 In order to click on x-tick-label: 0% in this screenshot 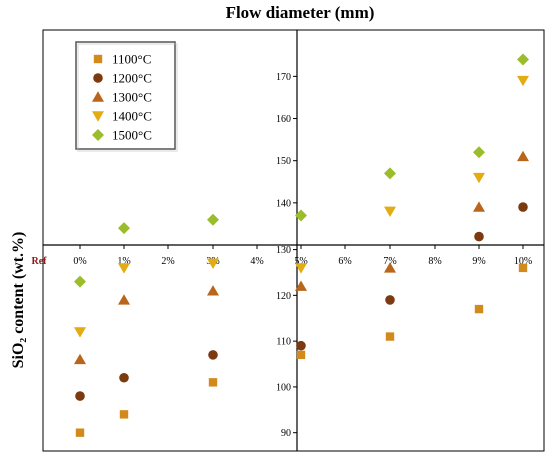, I will do `click(79, 261)`.